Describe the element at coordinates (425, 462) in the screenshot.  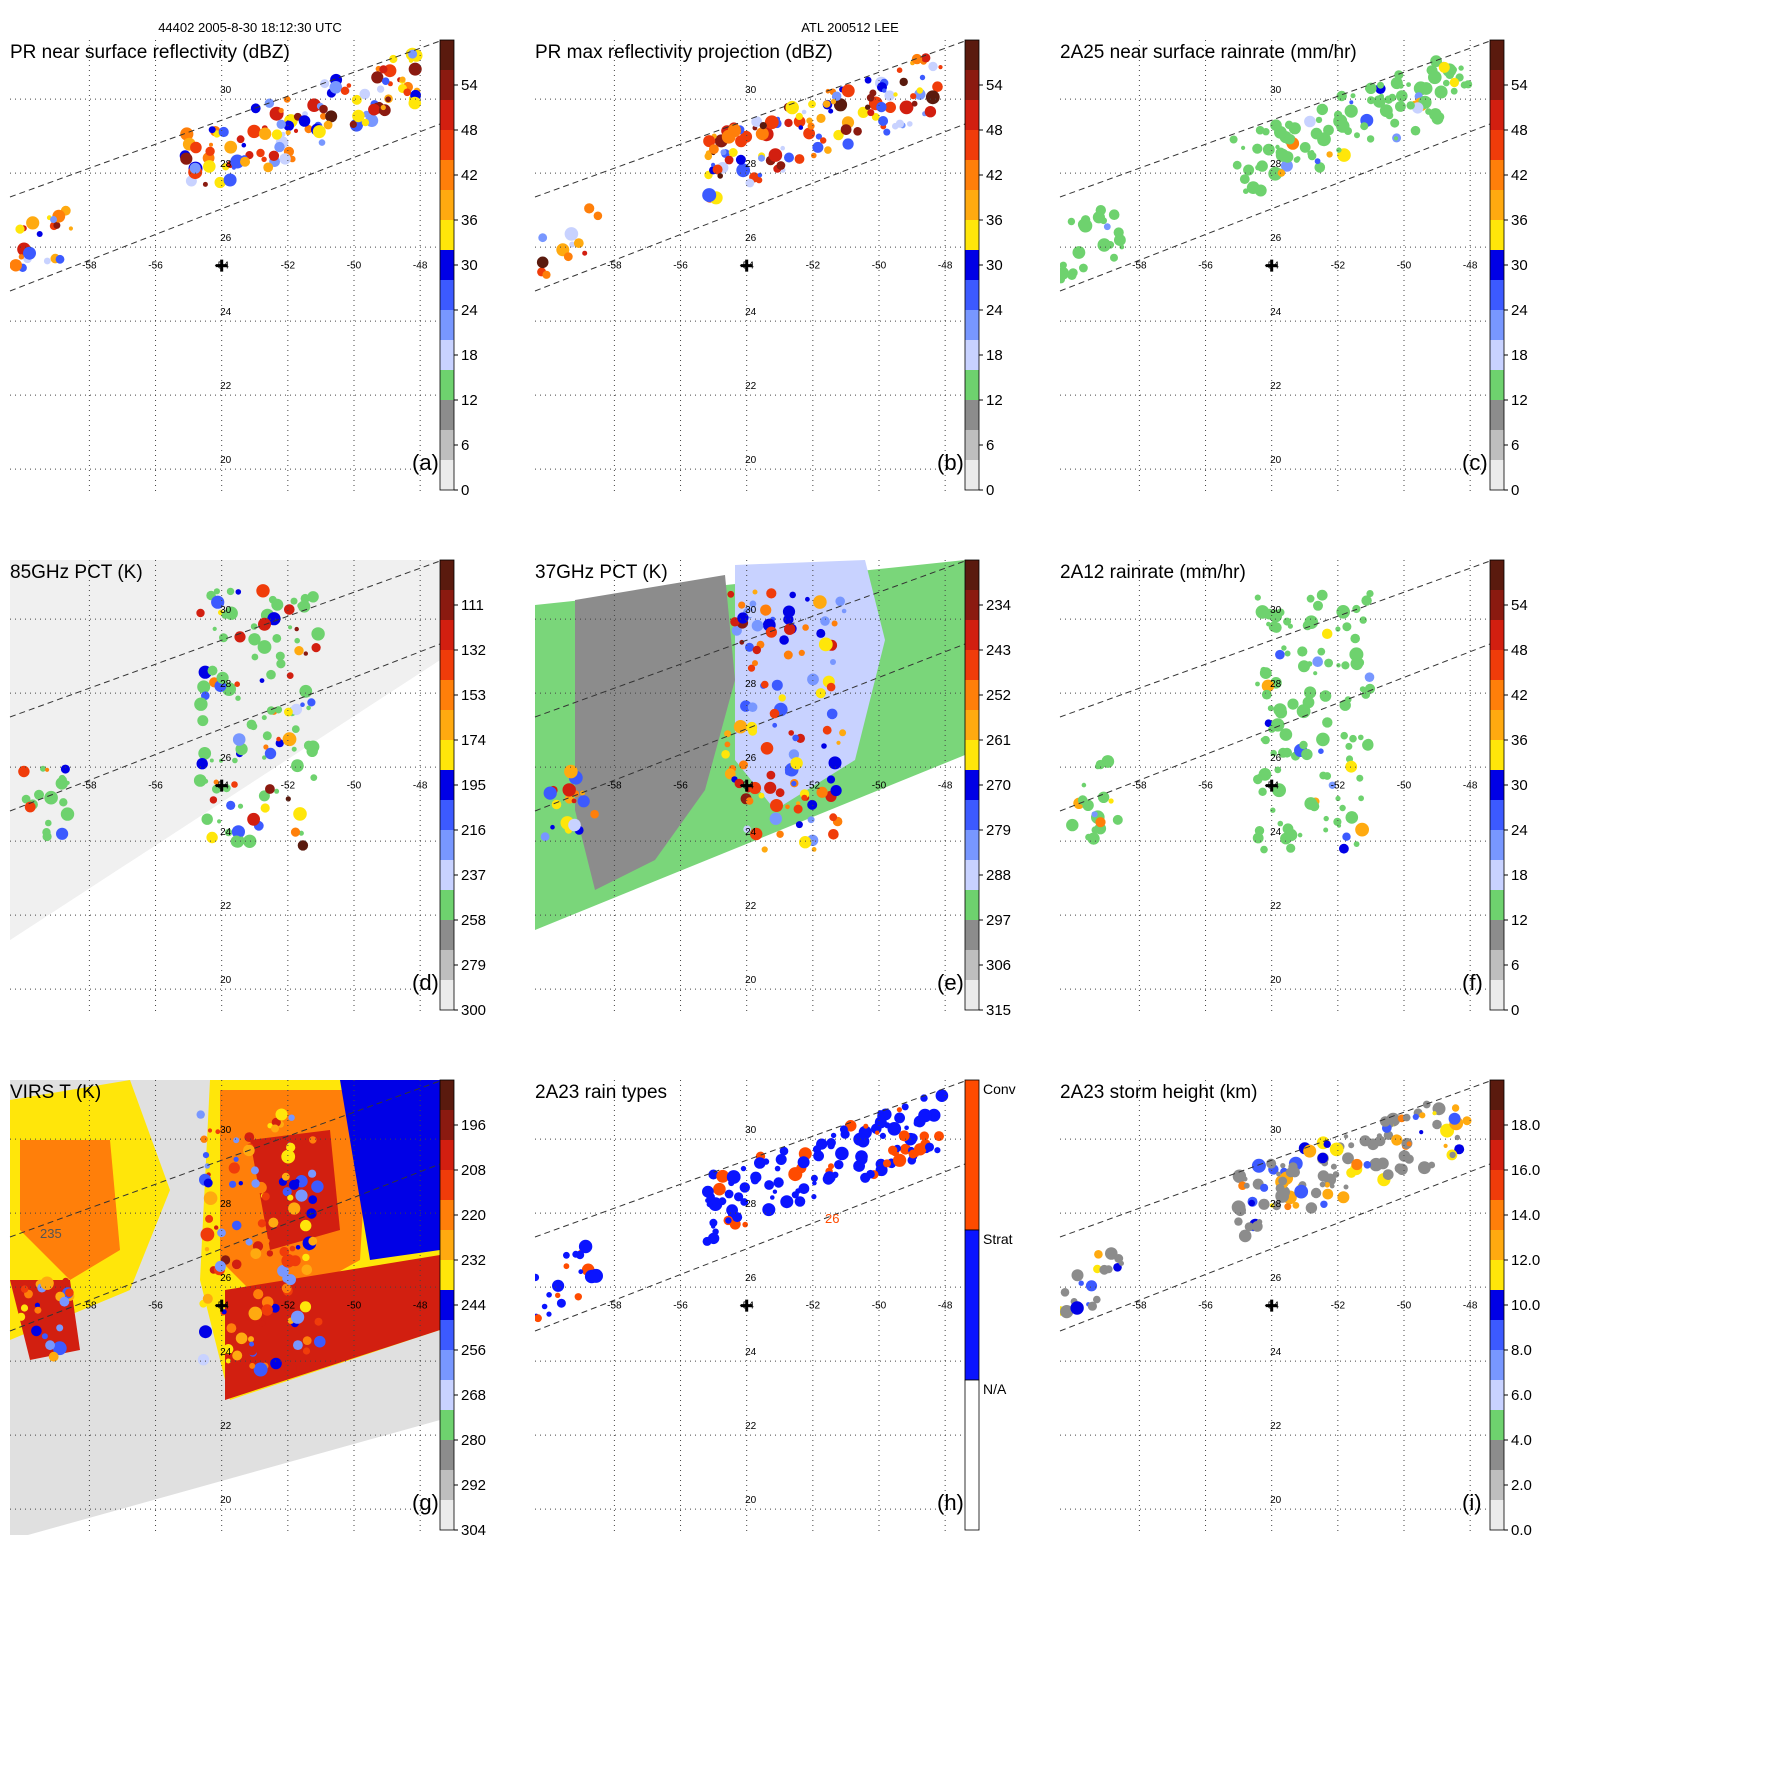
I see `panel-letter: (a)` at that location.